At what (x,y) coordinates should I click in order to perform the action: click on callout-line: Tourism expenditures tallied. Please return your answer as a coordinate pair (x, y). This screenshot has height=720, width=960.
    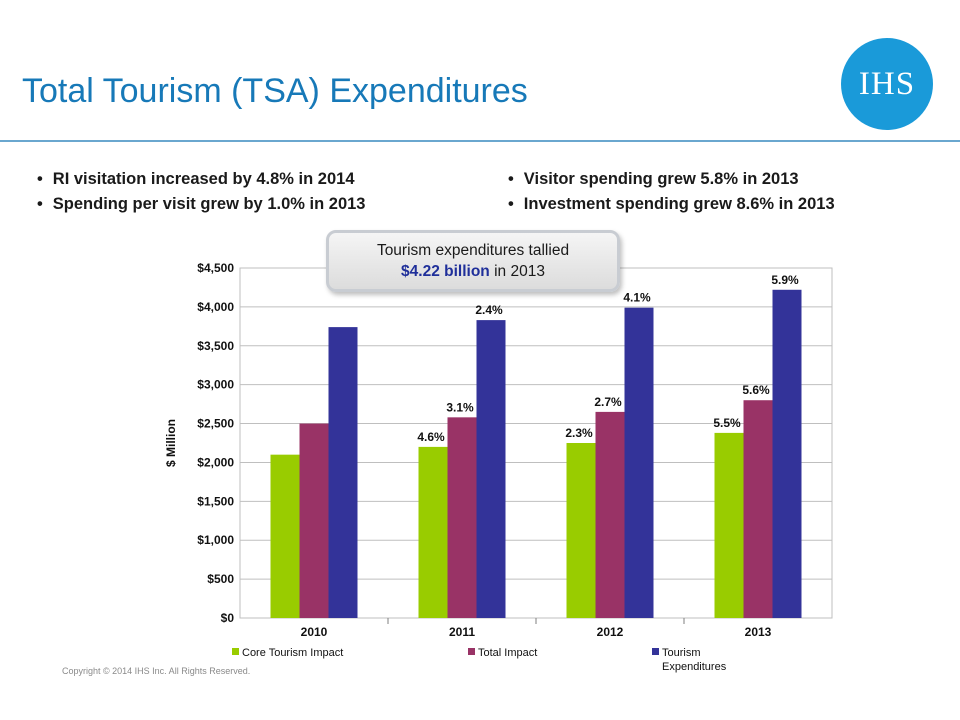
    Looking at the image, I should click on (473, 250).